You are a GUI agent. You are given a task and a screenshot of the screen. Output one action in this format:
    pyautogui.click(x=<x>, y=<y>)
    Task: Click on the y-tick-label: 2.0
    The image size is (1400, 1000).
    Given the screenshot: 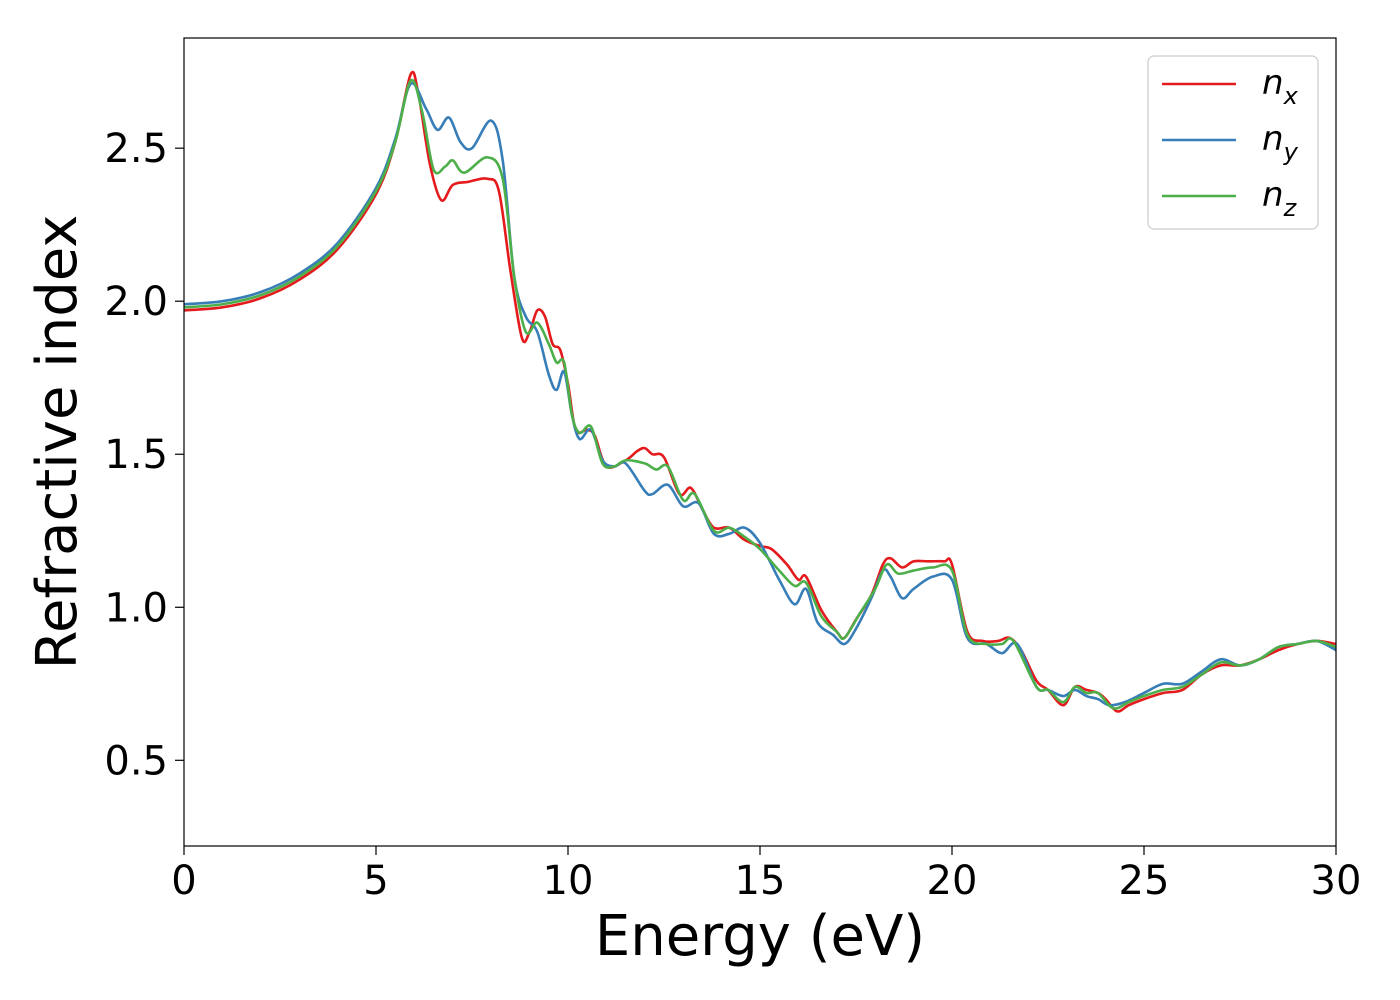 What is the action you would take?
    pyautogui.click(x=136, y=302)
    